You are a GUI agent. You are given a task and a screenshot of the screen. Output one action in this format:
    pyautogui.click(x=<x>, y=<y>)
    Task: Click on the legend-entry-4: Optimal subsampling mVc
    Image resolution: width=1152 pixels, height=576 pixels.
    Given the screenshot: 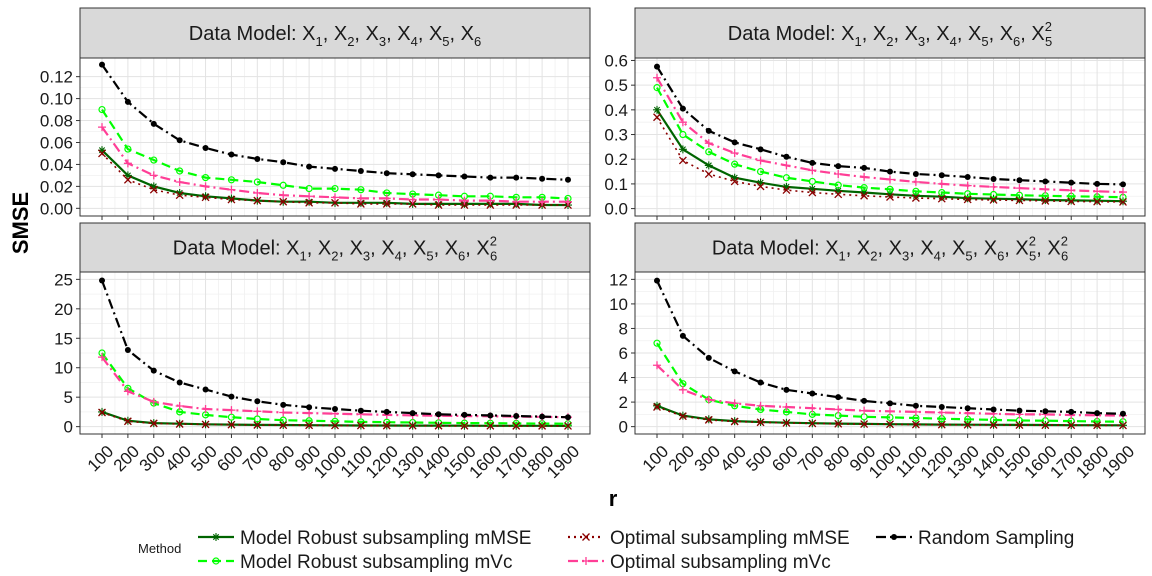 What is the action you would take?
    pyautogui.click(x=699, y=562)
    